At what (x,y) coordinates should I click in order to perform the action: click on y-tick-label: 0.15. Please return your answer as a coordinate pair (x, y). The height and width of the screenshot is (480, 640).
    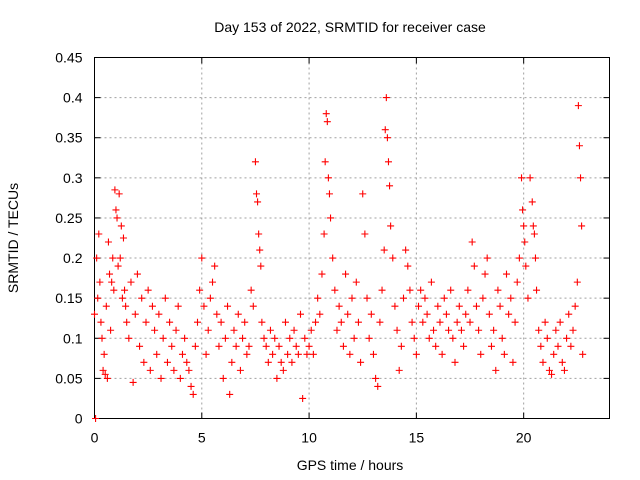
    Looking at the image, I should click on (68, 298).